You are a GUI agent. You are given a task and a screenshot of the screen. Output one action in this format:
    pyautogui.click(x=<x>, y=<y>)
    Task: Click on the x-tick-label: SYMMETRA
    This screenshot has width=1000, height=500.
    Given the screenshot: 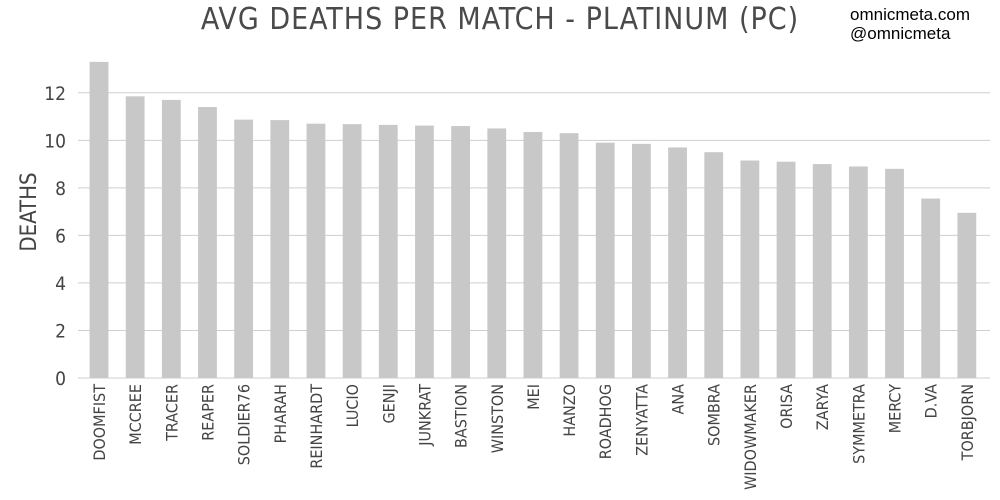 What is the action you would take?
    pyautogui.click(x=858, y=424)
    